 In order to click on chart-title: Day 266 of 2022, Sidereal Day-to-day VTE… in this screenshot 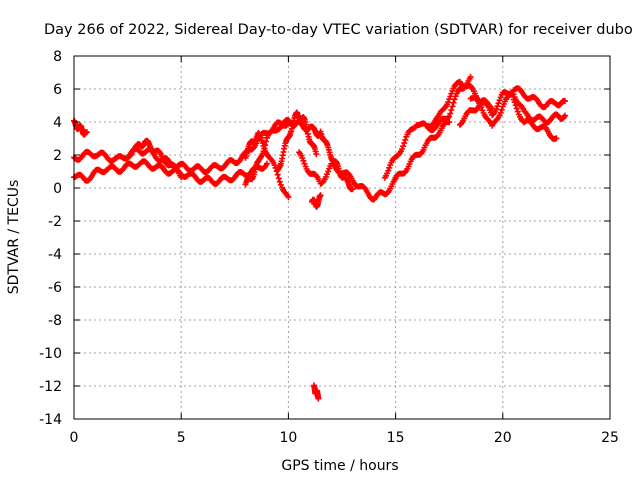, I will do `click(338, 30)`.